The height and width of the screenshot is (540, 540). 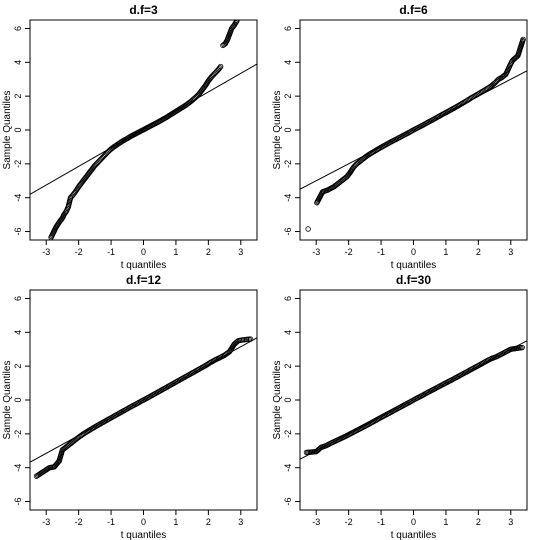 What do you see at coordinates (143, 280) in the screenshot?
I see `panel-title: d.f=12` at bounding box center [143, 280].